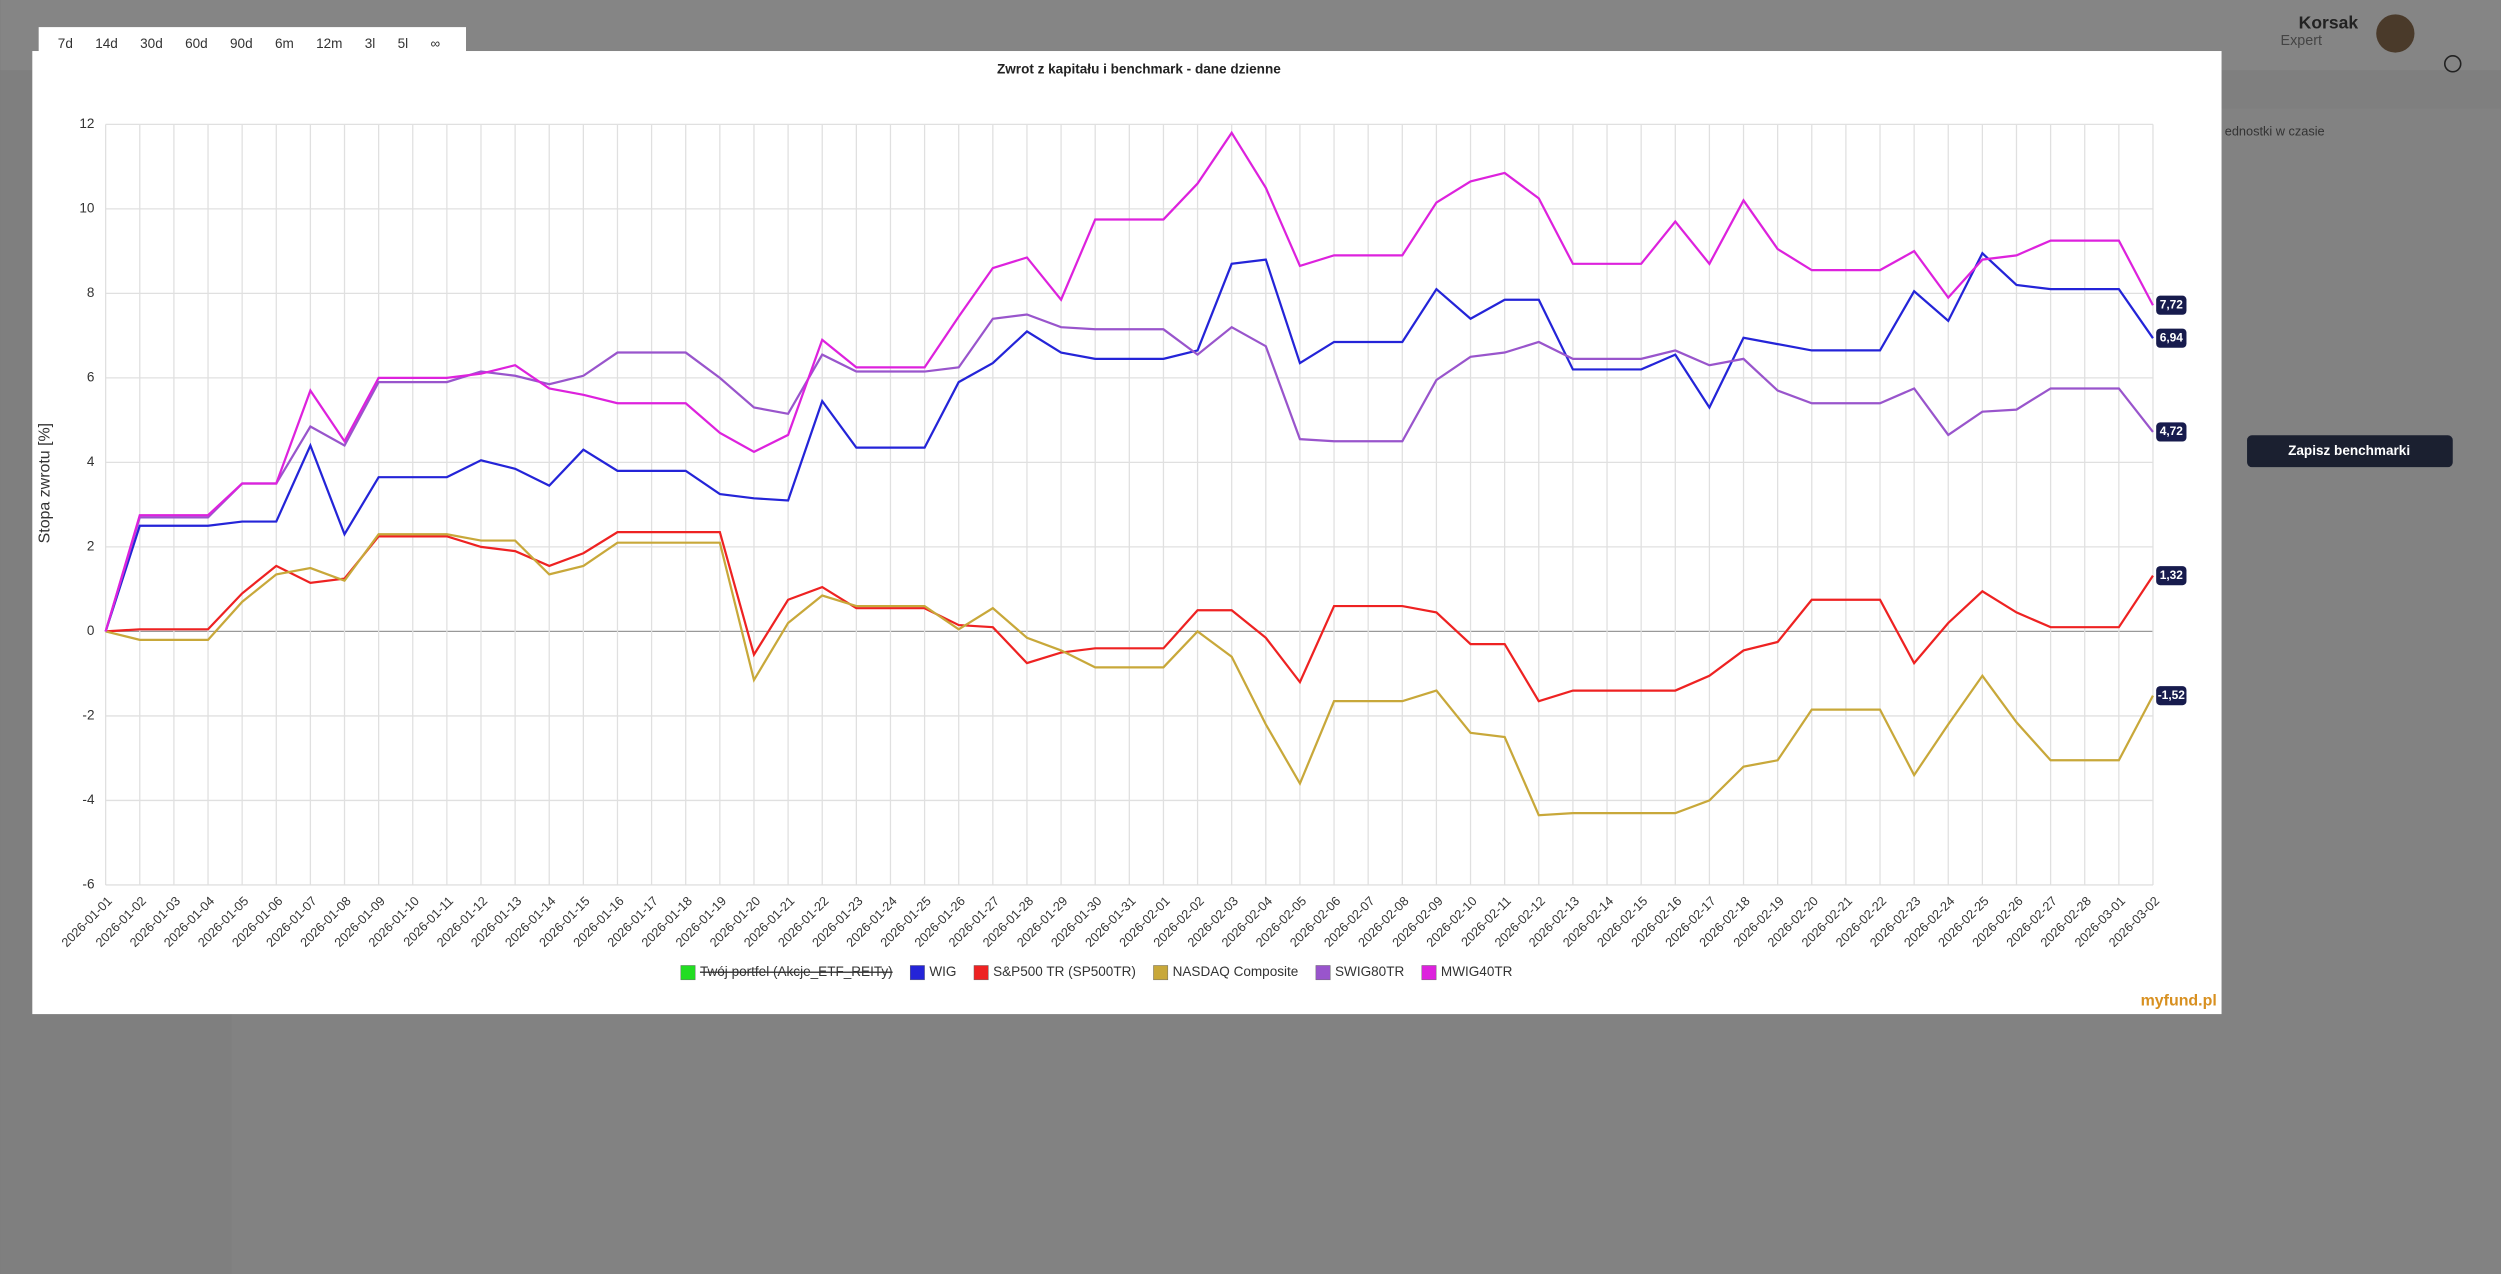 This screenshot has width=2501, height=1274. I want to click on user-name: Korsak, so click(2329, 23).